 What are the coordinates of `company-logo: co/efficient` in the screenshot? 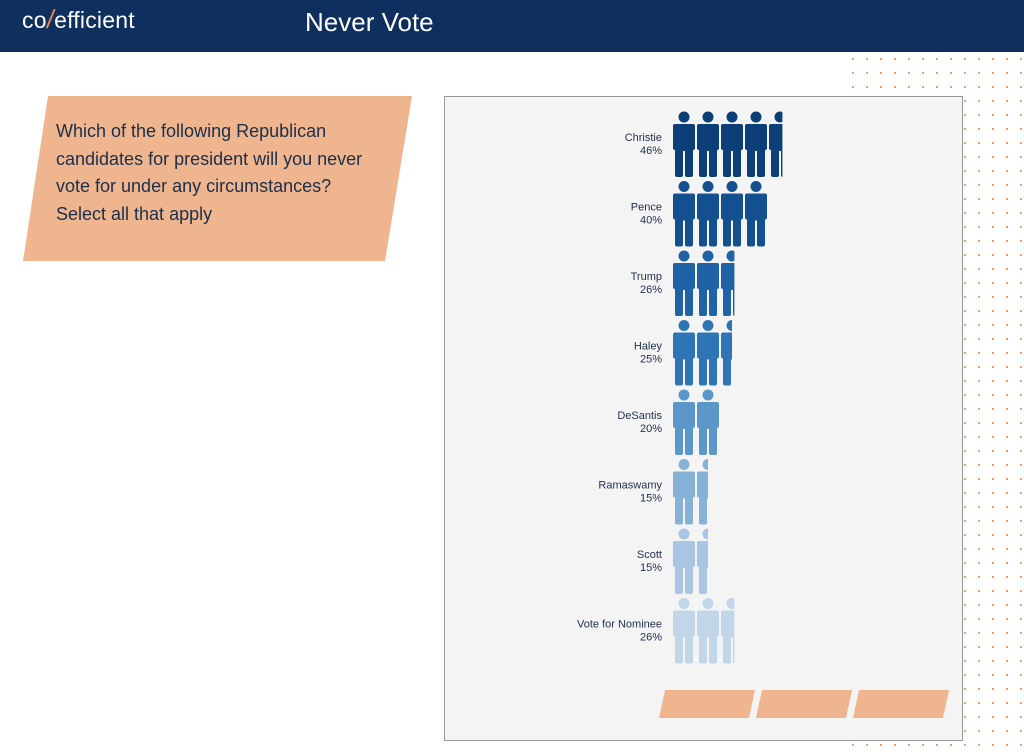 It's located at (78, 19).